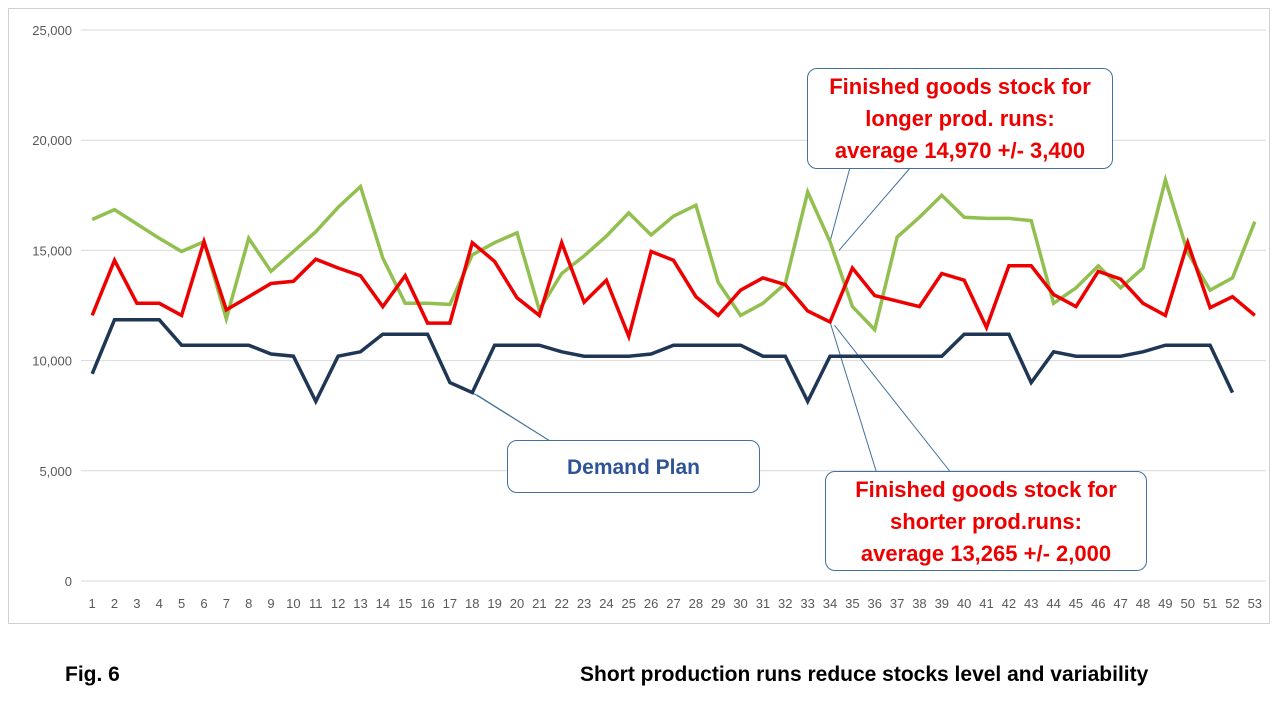 The image size is (1280, 720). What do you see at coordinates (986, 553) in the screenshot?
I see `callout-shorter-line-3: average 13,265 +/- 2,000` at bounding box center [986, 553].